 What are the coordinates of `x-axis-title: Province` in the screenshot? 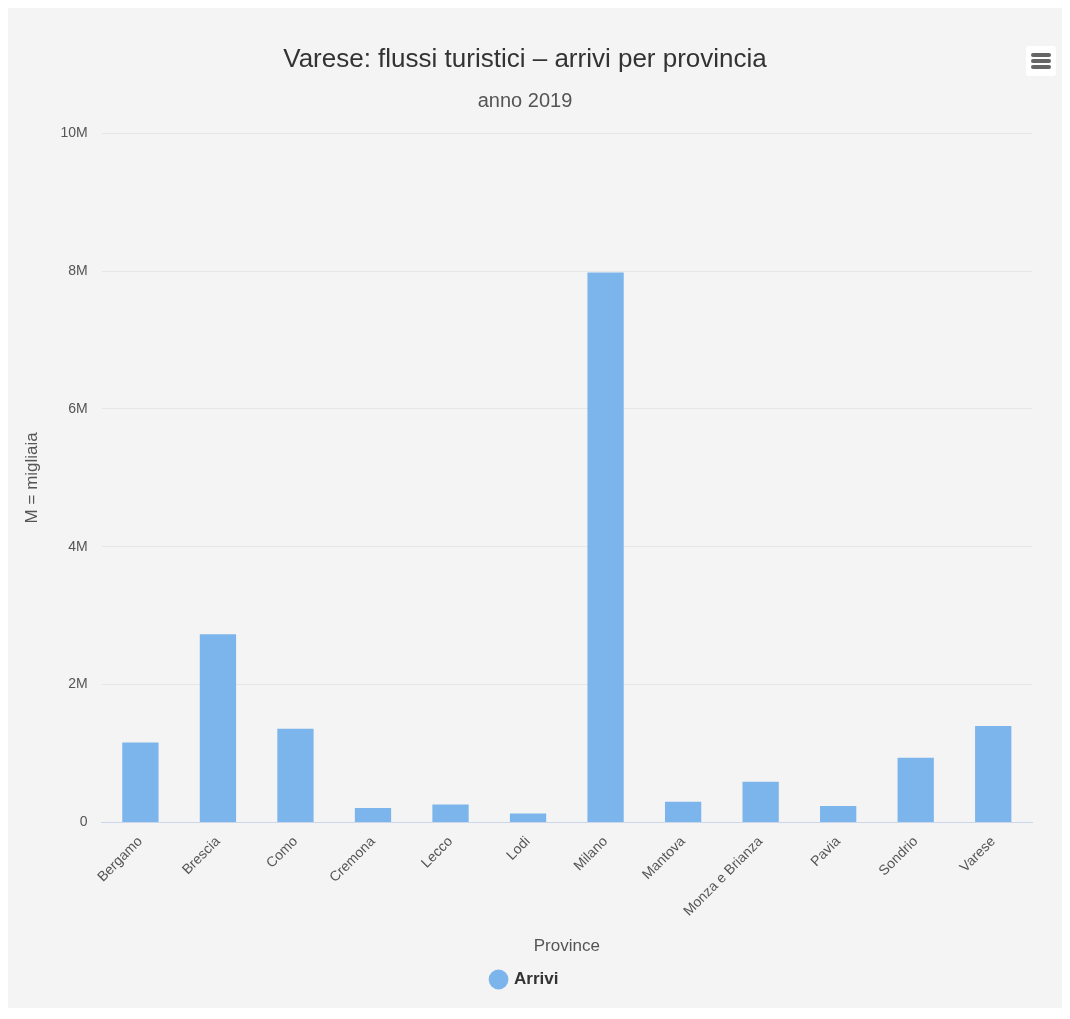 It's located at (566, 946).